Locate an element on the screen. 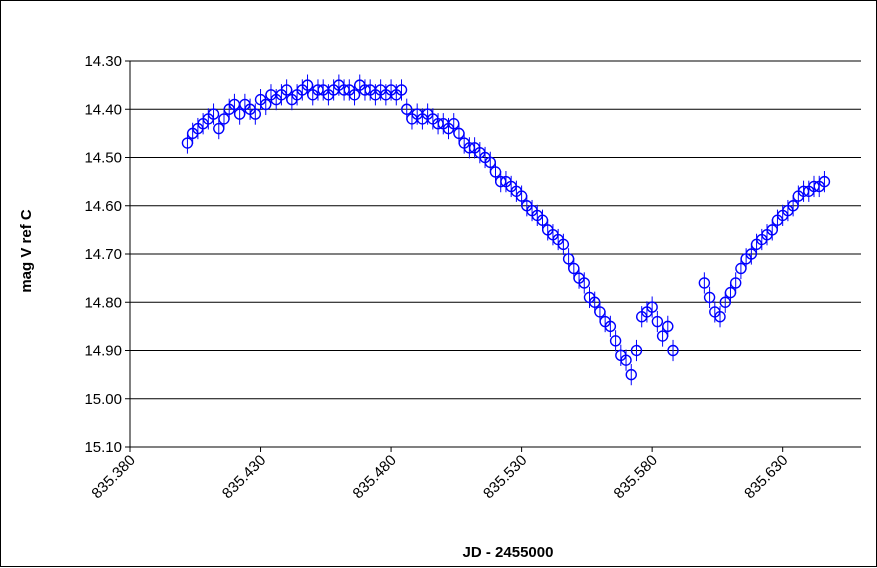 The image size is (877, 568). x-tick-label: 835.480 is located at coordinates (375, 477).